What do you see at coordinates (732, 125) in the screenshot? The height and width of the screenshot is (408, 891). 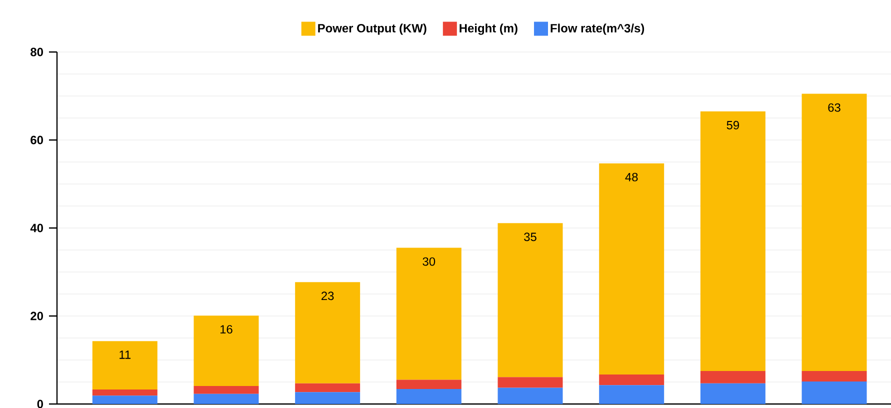 I see `data-label: 59` at bounding box center [732, 125].